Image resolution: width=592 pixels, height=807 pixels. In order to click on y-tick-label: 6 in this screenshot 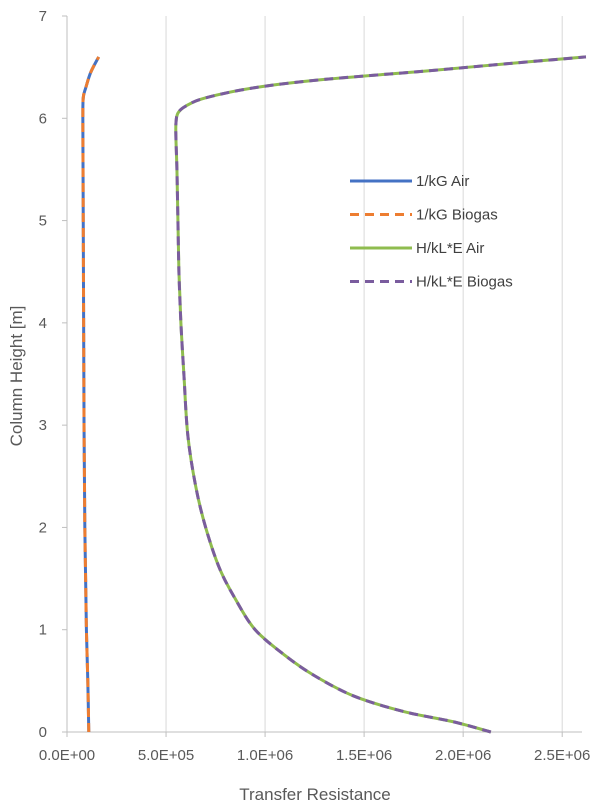, I will do `click(43, 118)`.